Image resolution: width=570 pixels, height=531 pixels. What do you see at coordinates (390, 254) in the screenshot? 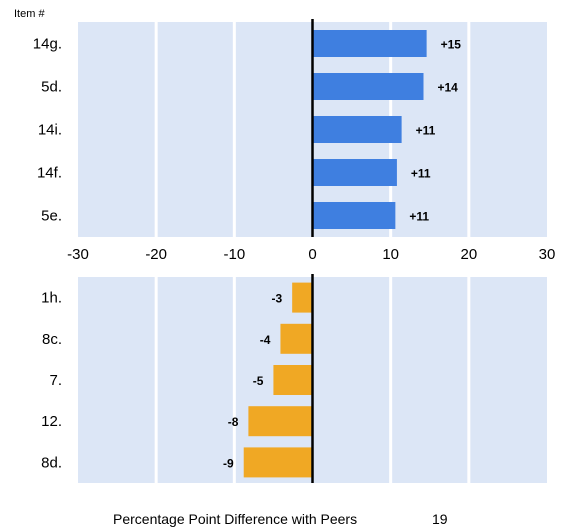
I see `x-tick-label: 10` at bounding box center [390, 254].